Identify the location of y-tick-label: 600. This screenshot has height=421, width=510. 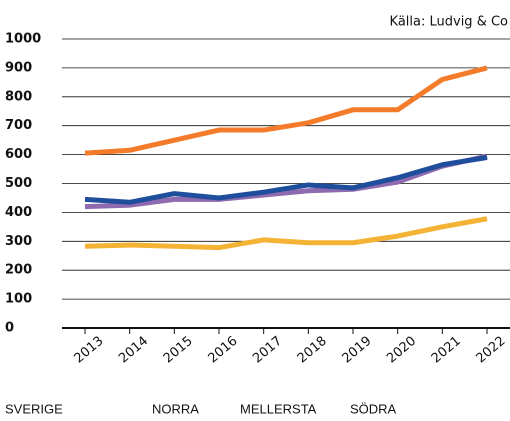
(18, 154).